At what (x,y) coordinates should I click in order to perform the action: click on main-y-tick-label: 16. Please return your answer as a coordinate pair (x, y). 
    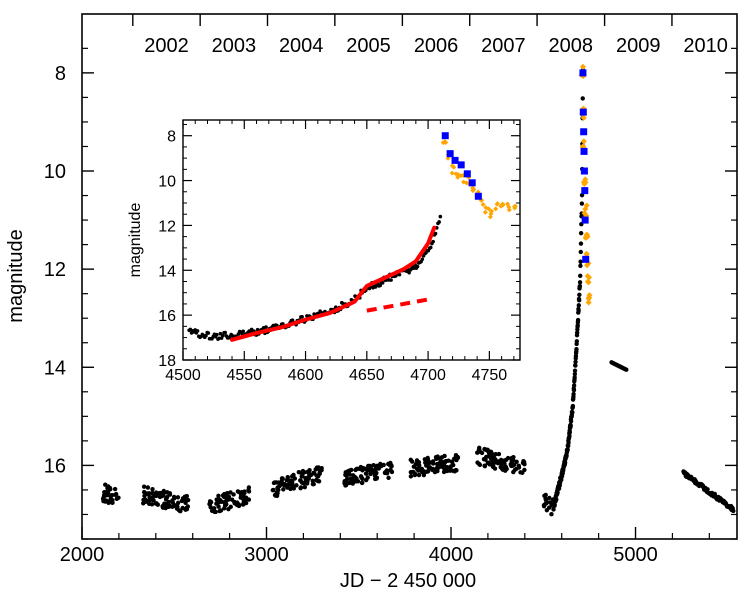
    Looking at the image, I should click on (55, 466).